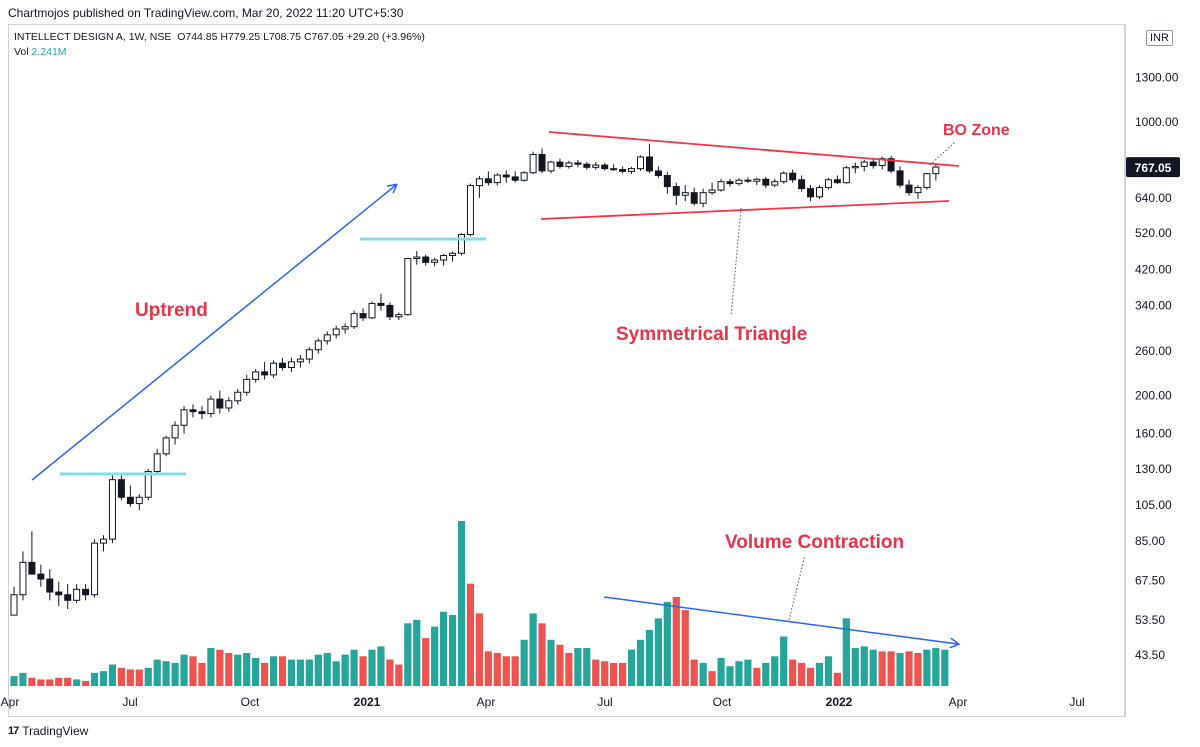 This screenshot has height=747, width=1200. What do you see at coordinates (754, 149) in the screenshot?
I see `triangle-upper-trendline` at bounding box center [754, 149].